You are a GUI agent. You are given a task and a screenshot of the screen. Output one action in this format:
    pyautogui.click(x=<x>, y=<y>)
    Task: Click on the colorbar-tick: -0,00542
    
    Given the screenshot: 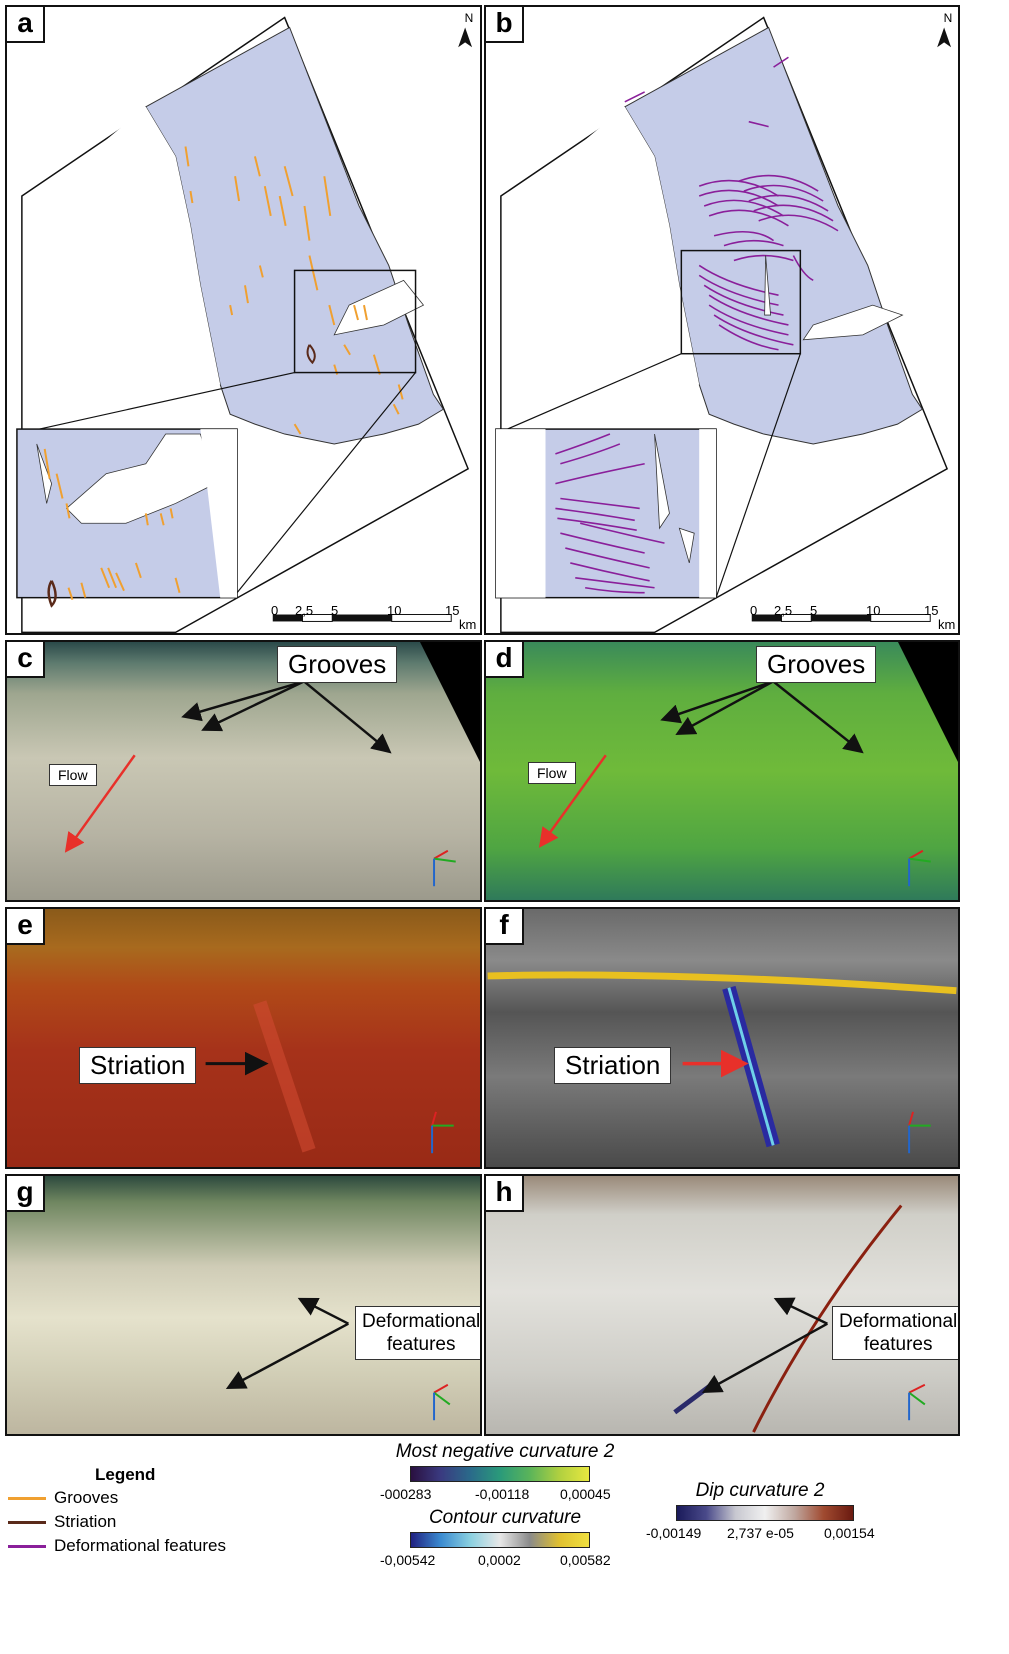 What is the action you would take?
    pyautogui.click(x=408, y=1560)
    